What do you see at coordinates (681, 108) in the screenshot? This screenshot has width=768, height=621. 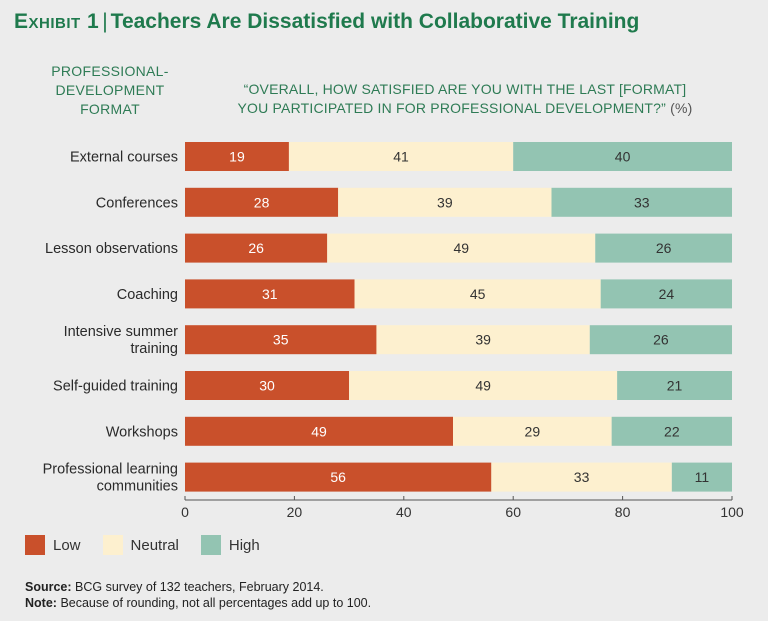 I see `percent-unit: (%)` at bounding box center [681, 108].